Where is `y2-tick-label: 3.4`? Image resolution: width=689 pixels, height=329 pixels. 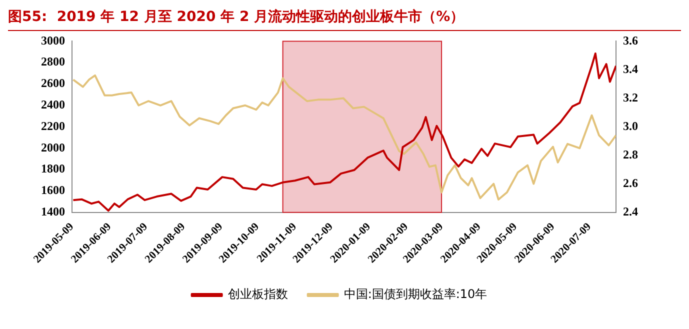
y2-tick-label: 3.4 is located at coordinates (630, 69).